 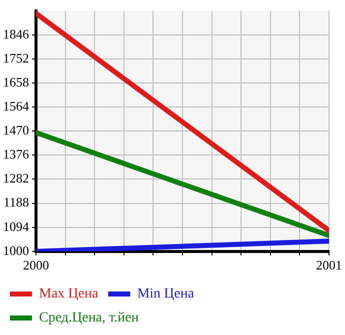 I want to click on y-tick-label: 1846, so click(x=16, y=34).